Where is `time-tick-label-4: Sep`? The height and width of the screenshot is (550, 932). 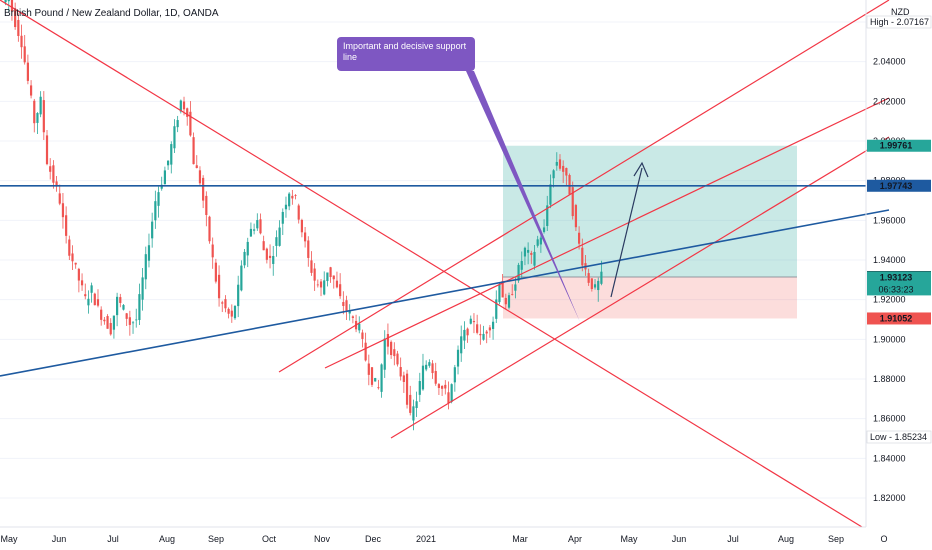
time-tick-label-4: Sep is located at coordinates (216, 539).